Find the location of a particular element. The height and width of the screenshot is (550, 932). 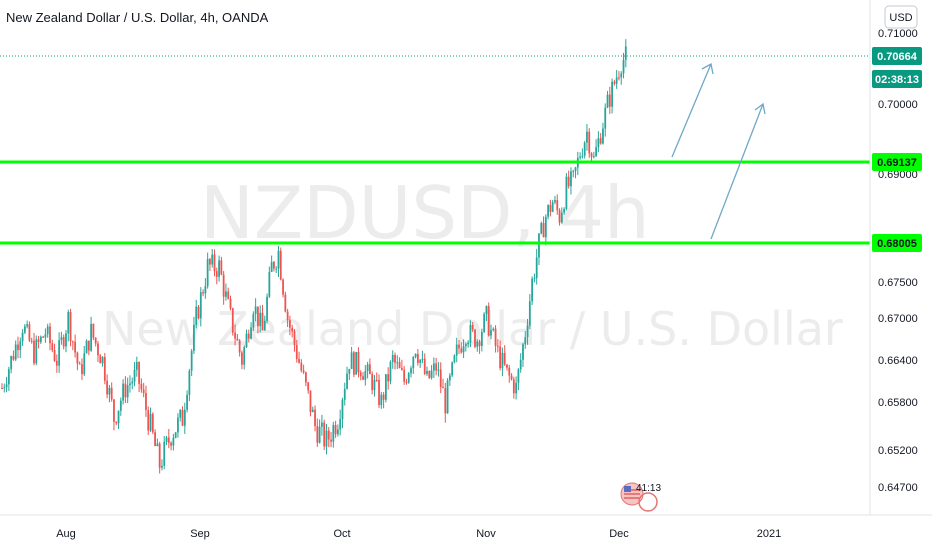

currency-button: USD is located at coordinates (901, 17).